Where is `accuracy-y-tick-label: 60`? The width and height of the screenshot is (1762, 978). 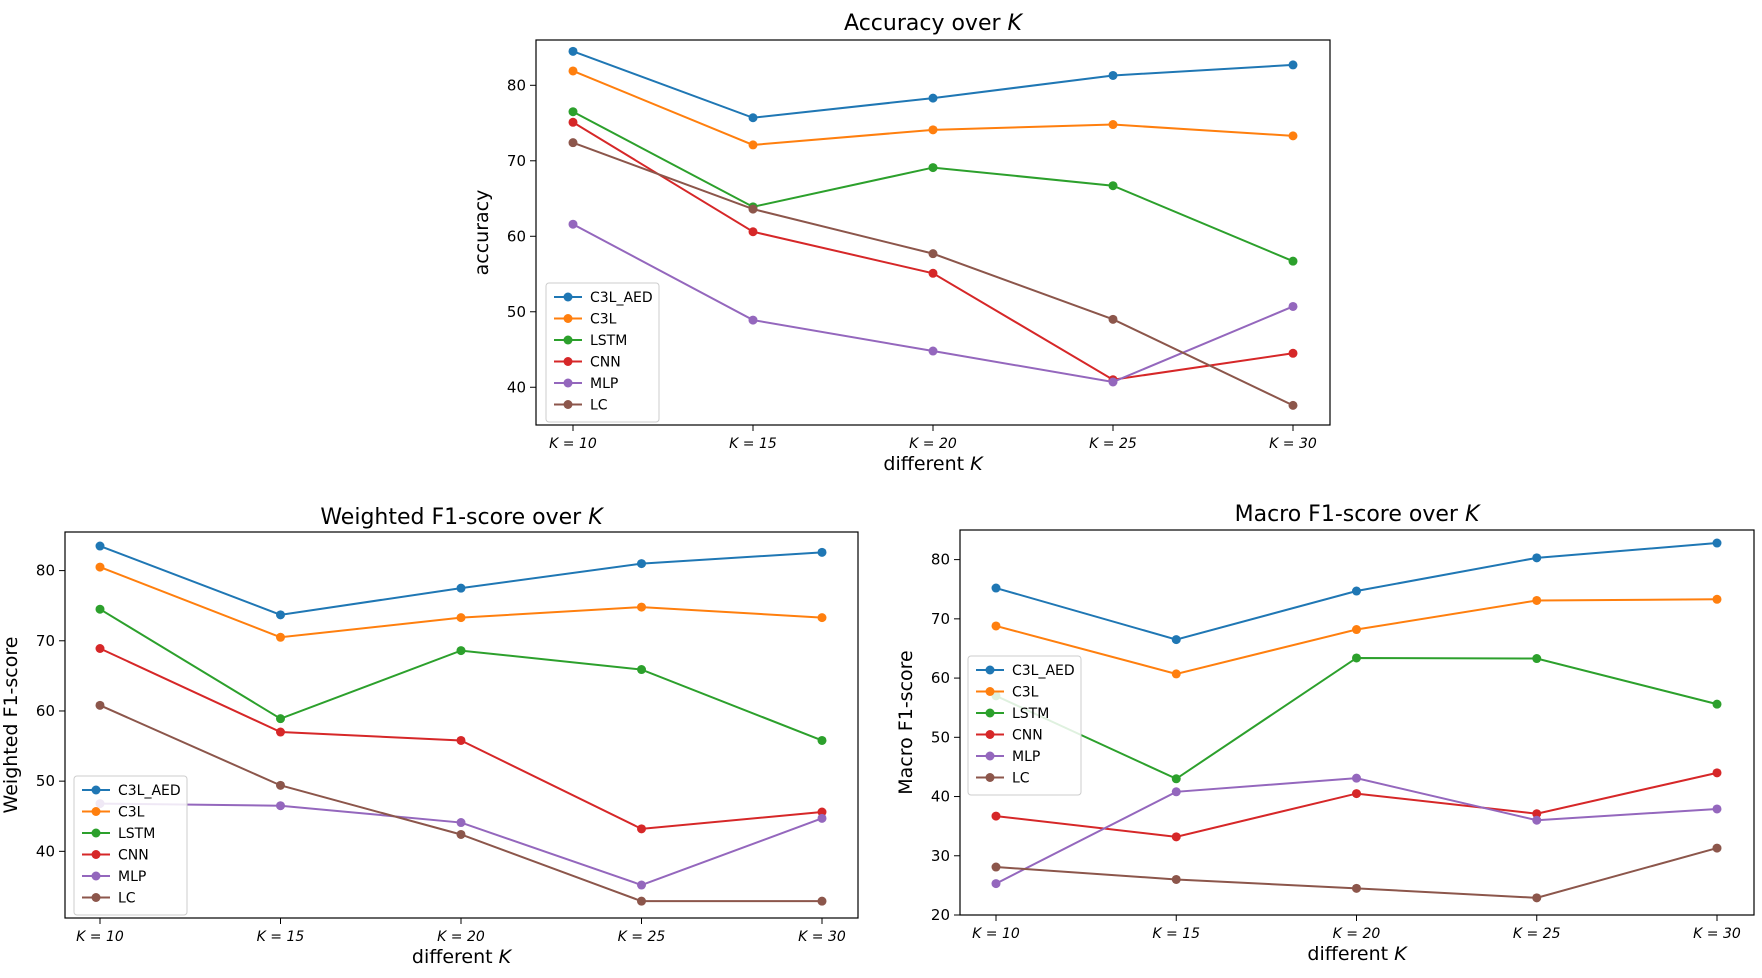
accuracy-y-tick-label: 60 is located at coordinates (516, 236).